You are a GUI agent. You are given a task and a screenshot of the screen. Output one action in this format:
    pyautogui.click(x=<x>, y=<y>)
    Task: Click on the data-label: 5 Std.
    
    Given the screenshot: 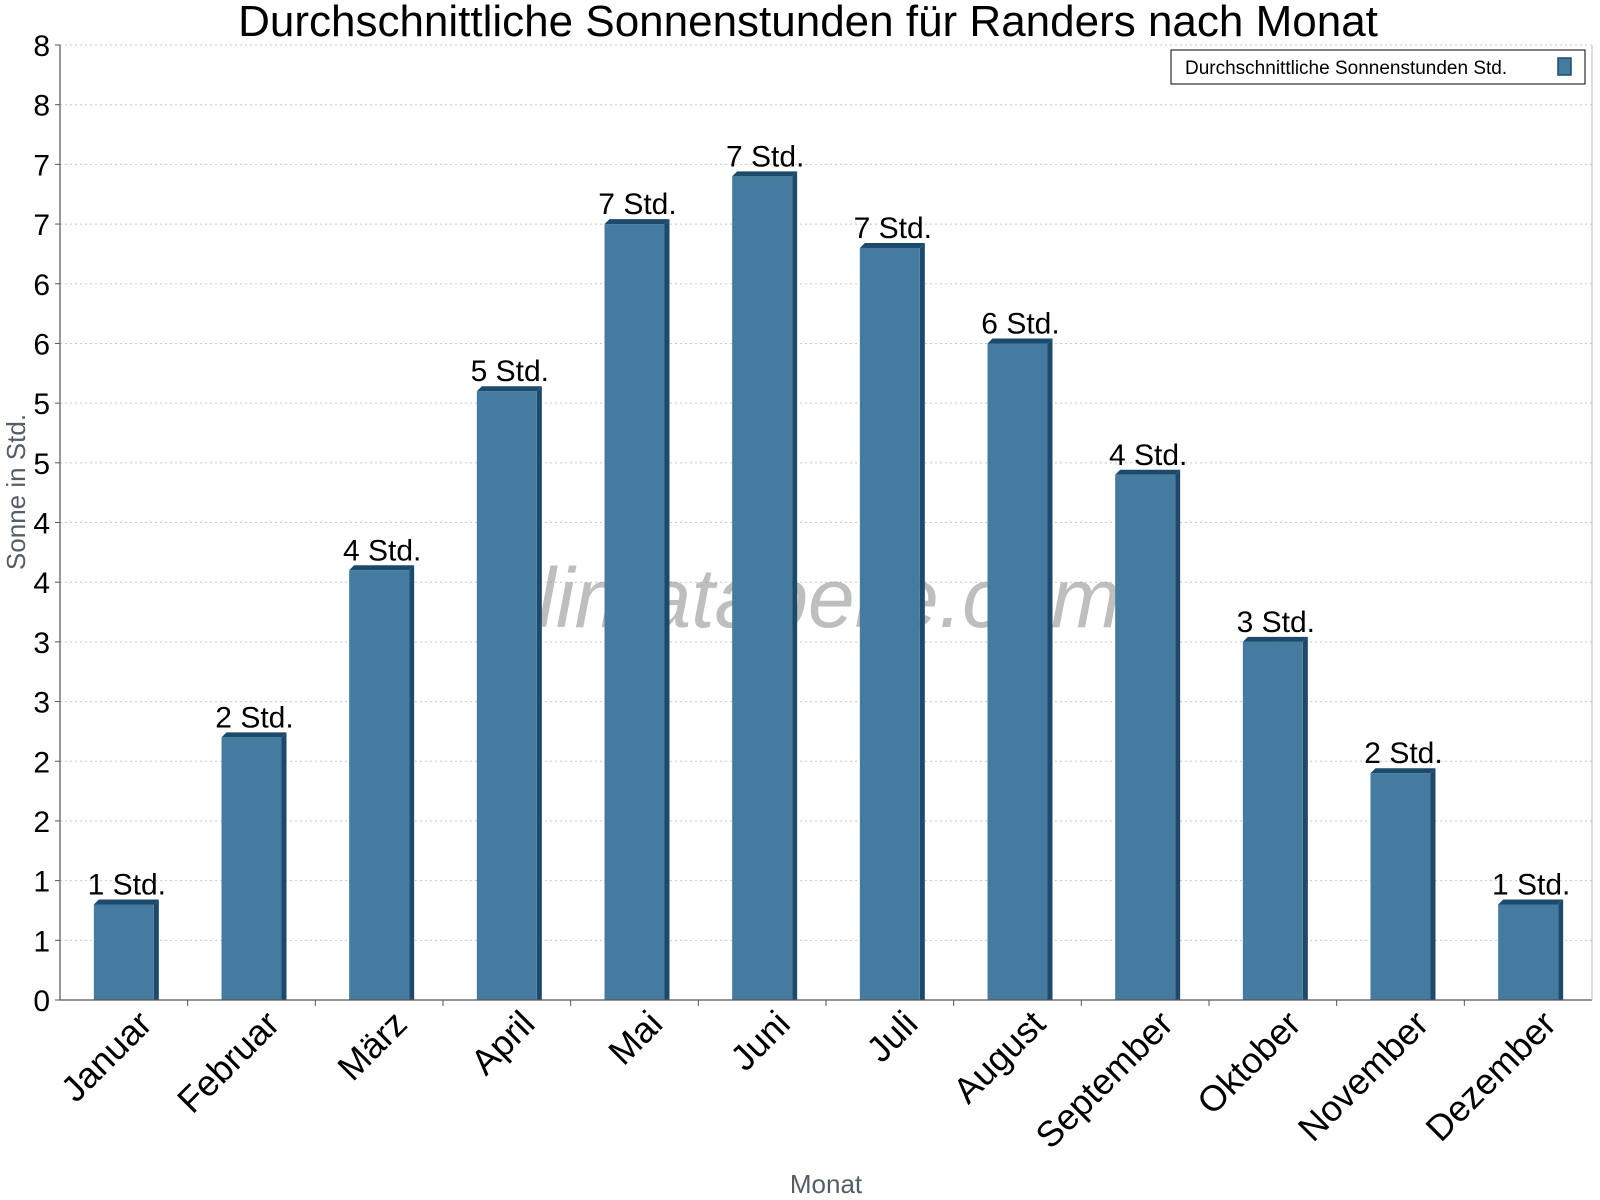 What is the action you would take?
    pyautogui.click(x=510, y=371)
    